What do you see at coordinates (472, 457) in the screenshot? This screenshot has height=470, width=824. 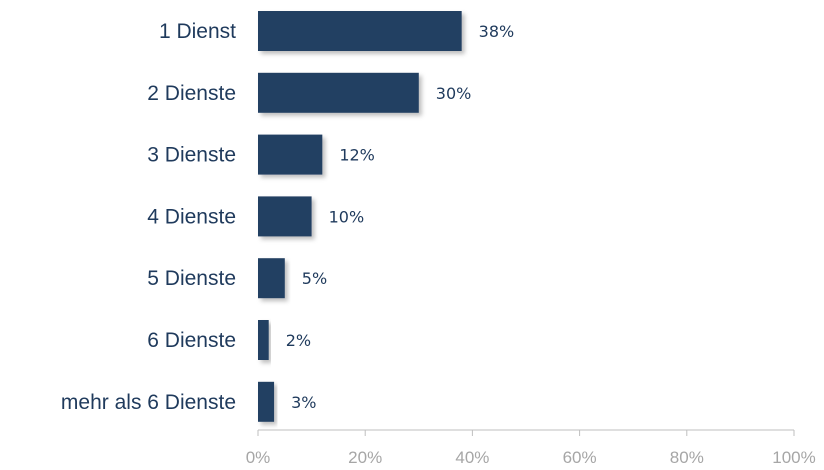 I see `x-tick-label: 40%` at bounding box center [472, 457].